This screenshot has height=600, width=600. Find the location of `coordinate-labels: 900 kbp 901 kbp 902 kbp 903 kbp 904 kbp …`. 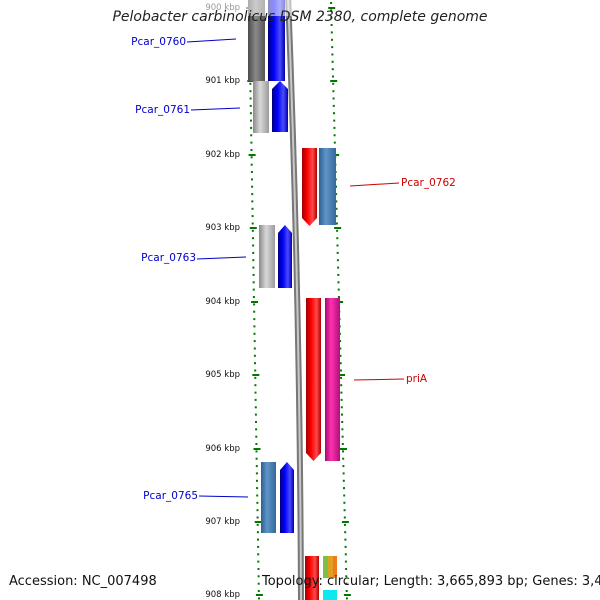

coordinate-labels: 900 kbp 901 kbp 902 kbp 903 kbp 904 kbp … is located at coordinates (222, 301).